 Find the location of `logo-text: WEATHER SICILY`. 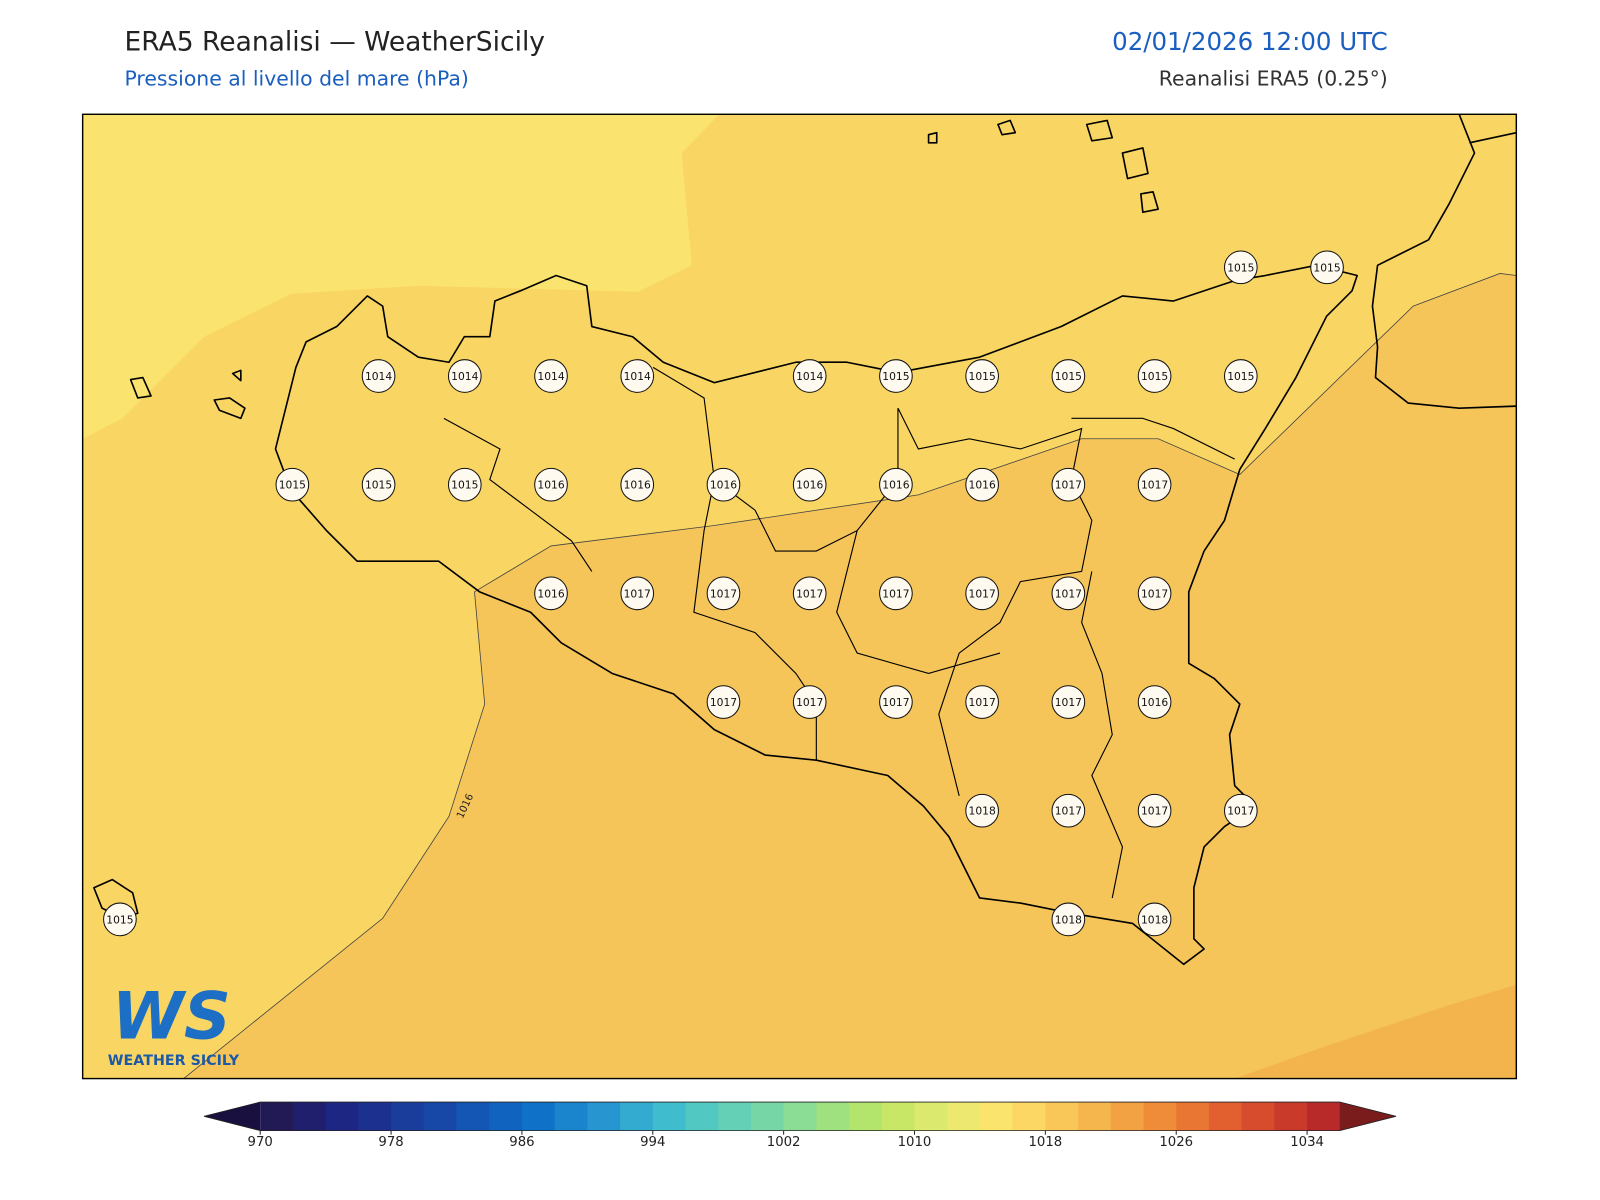

logo-text: WEATHER SICILY is located at coordinates (174, 1061).